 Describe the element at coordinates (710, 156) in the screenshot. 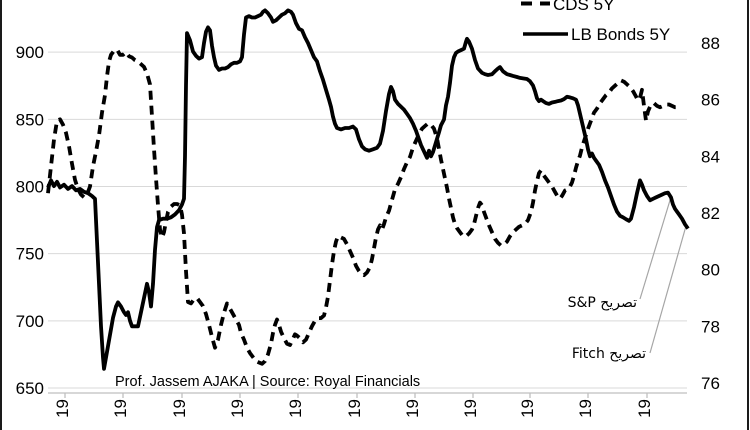

I see `y-axis-right-tick-label: 84` at that location.